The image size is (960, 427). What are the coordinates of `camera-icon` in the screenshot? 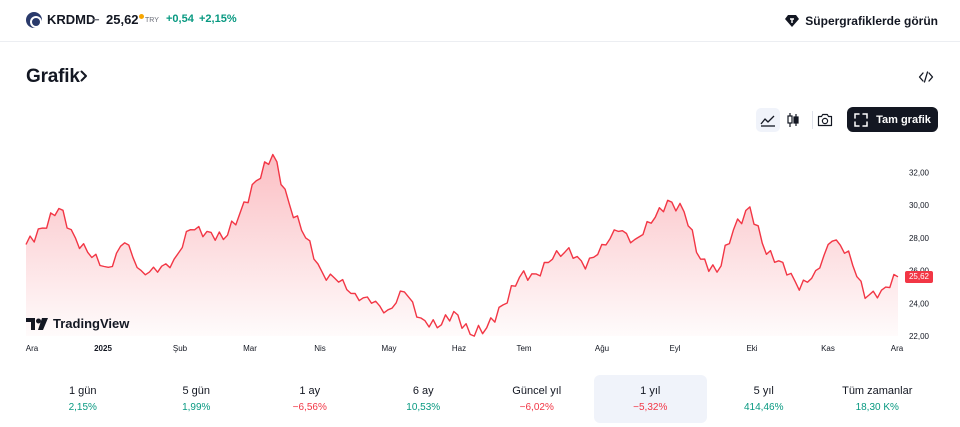 It's located at (825, 120).